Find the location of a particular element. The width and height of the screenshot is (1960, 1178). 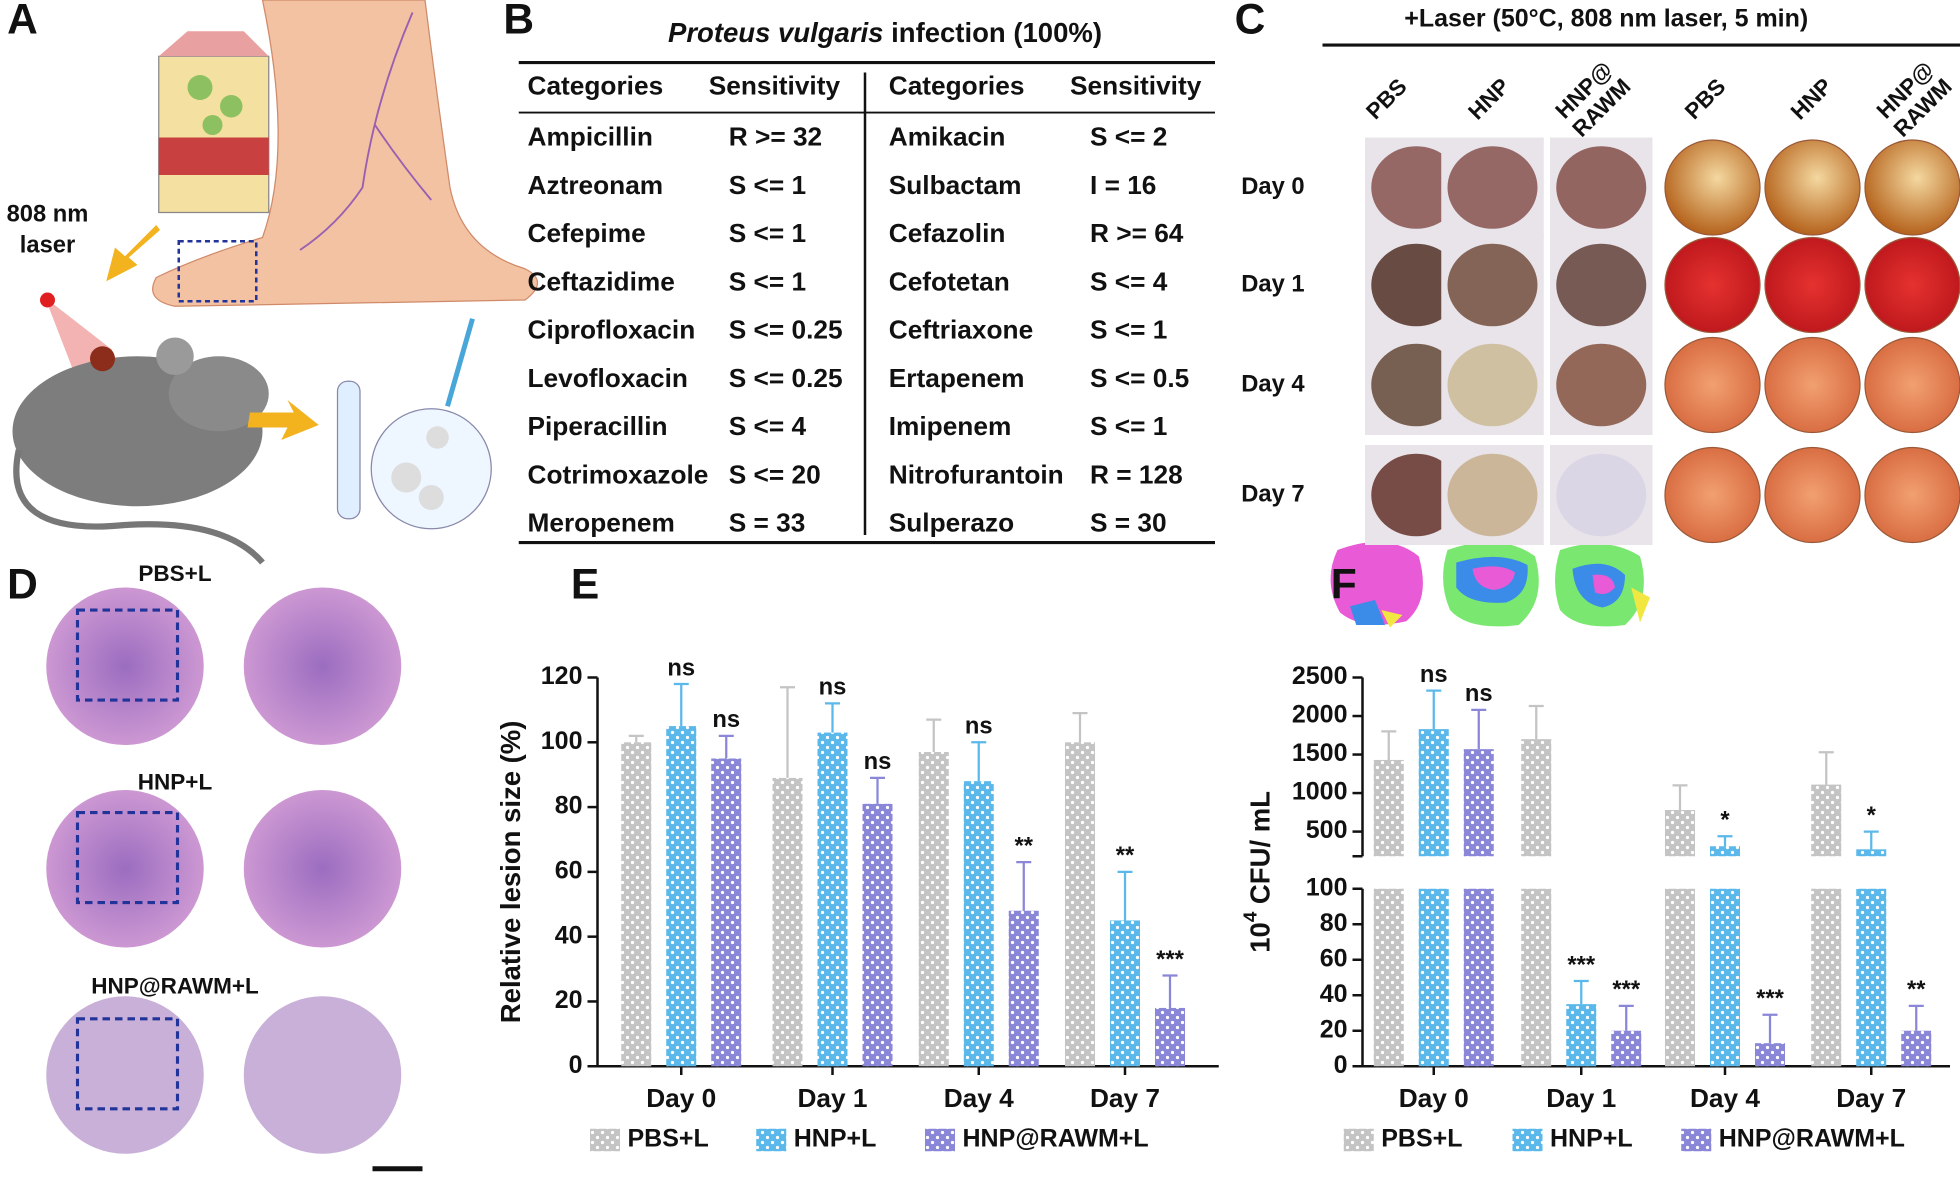

laser-label: laser is located at coordinates (47, 245).